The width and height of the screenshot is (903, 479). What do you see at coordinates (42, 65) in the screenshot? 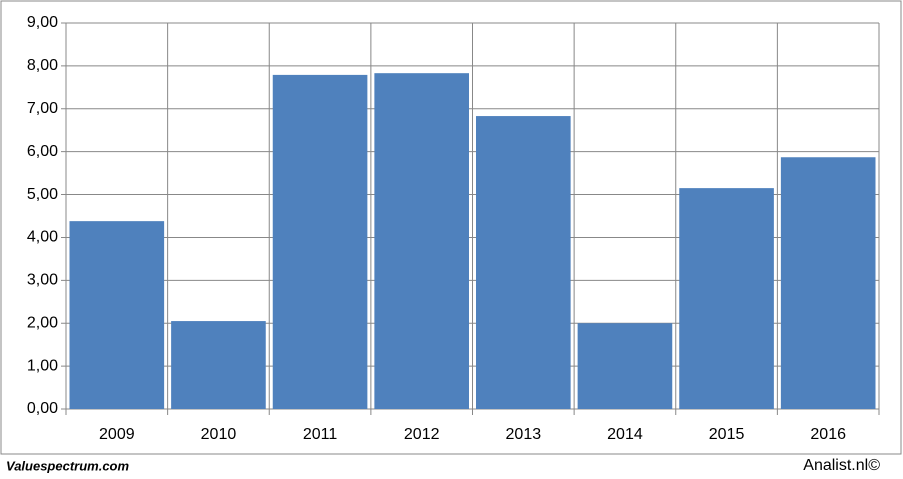
I see `y-tick-label: 8,00` at bounding box center [42, 65].